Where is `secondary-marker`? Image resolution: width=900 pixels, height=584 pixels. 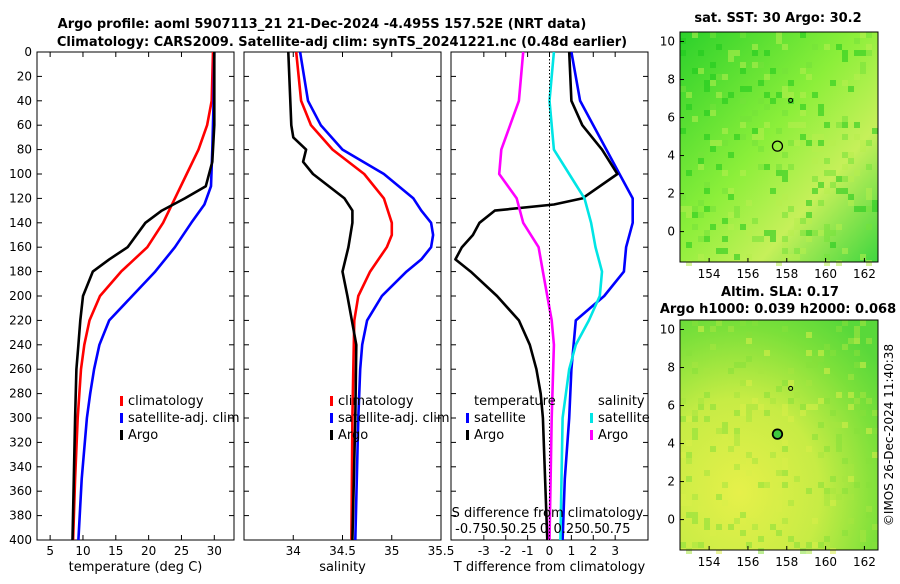
secondary-marker is located at coordinates (791, 388).